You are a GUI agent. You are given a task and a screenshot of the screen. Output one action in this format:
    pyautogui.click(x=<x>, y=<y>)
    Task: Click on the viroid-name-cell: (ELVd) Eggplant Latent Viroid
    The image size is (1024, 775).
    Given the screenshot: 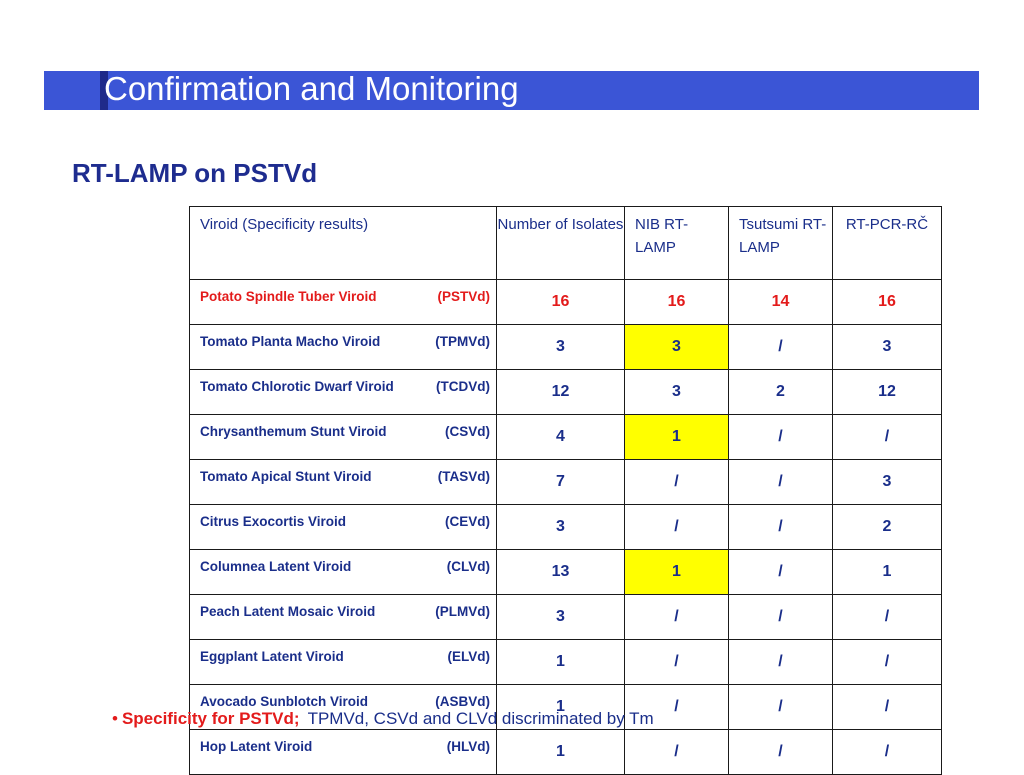 What is the action you would take?
    pyautogui.click(x=343, y=662)
    